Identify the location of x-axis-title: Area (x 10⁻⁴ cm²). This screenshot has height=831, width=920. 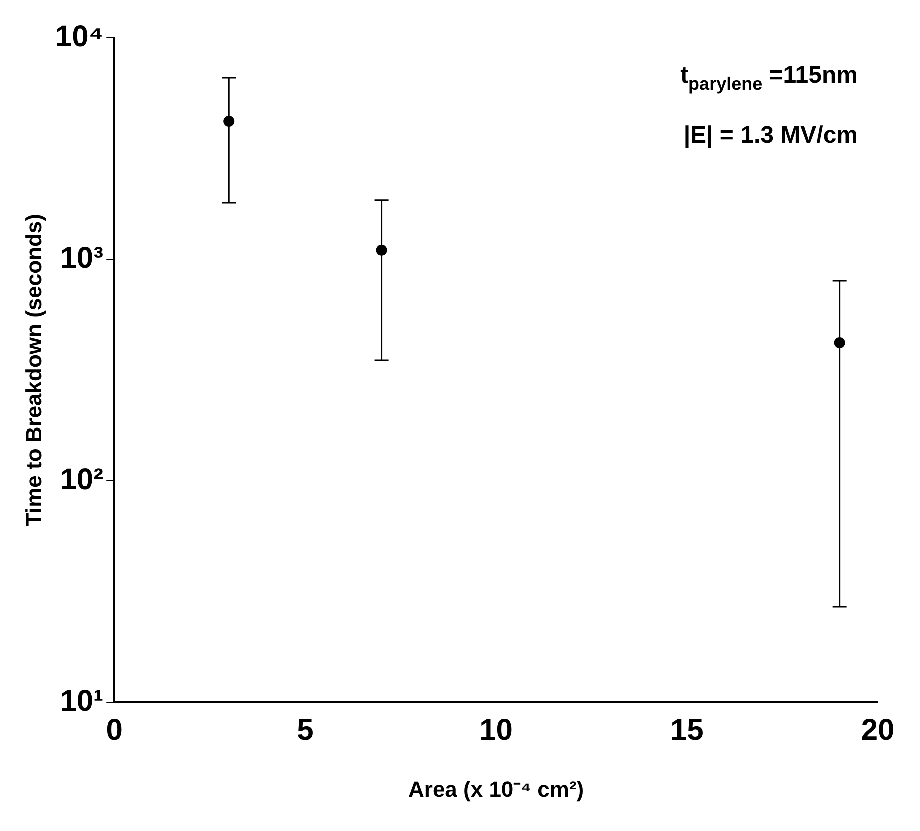
(496, 789).